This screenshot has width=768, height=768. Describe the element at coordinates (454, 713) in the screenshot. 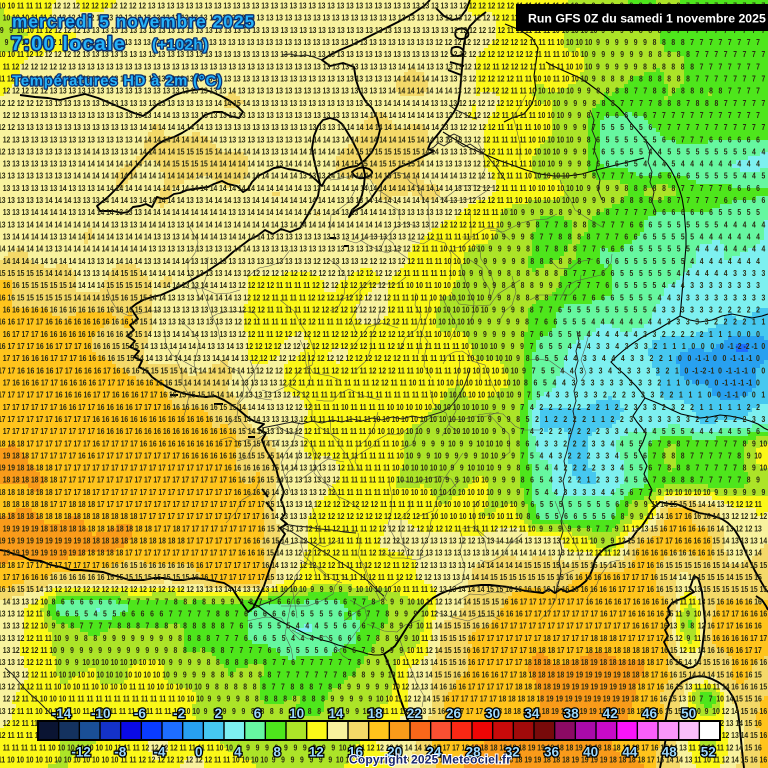

I see `svg-text: 26` at that location.